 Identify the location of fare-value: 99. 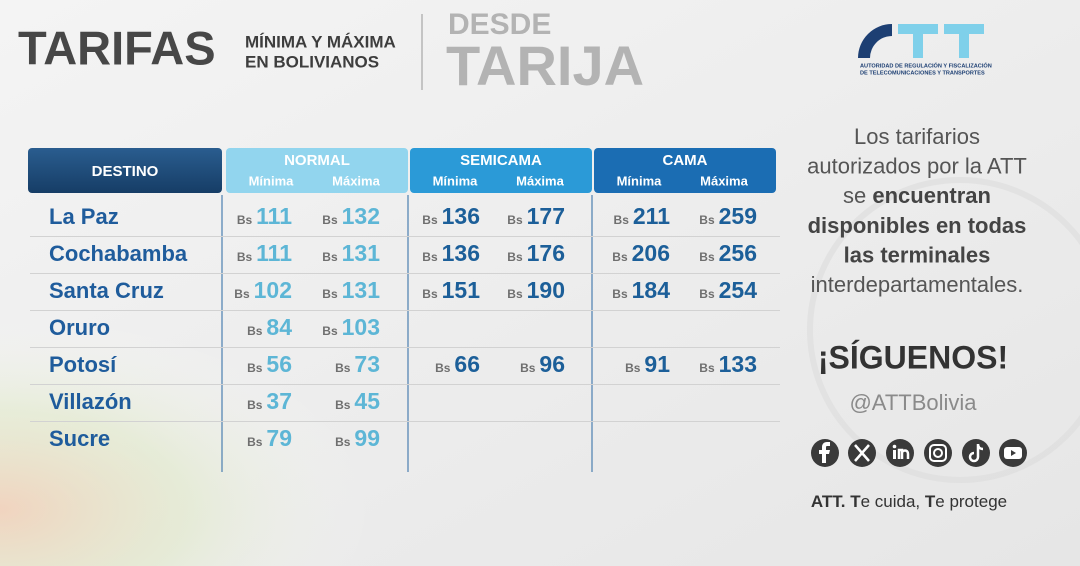
(367, 438).